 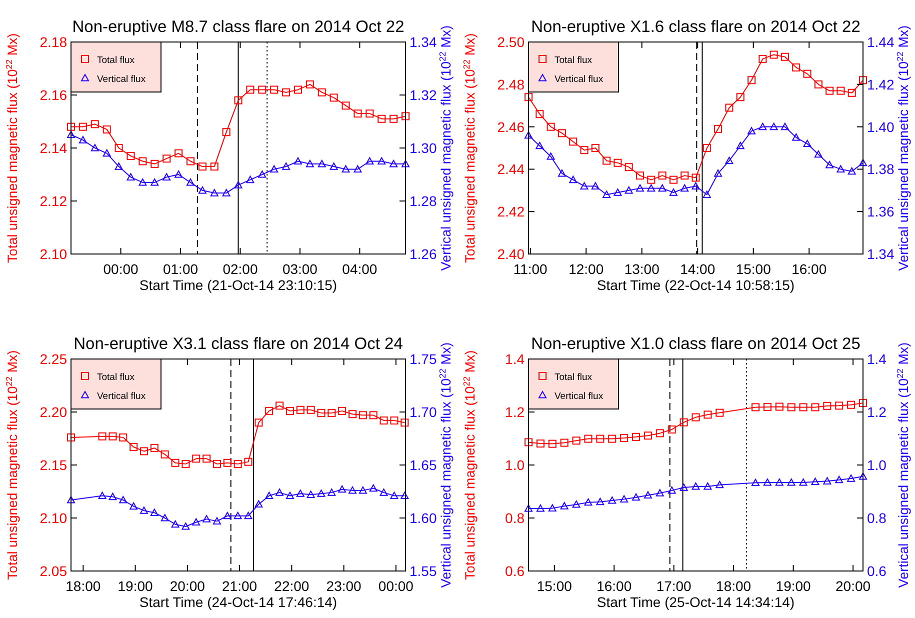 I want to click on y2-tick-label: 1.4, so click(x=877, y=359).